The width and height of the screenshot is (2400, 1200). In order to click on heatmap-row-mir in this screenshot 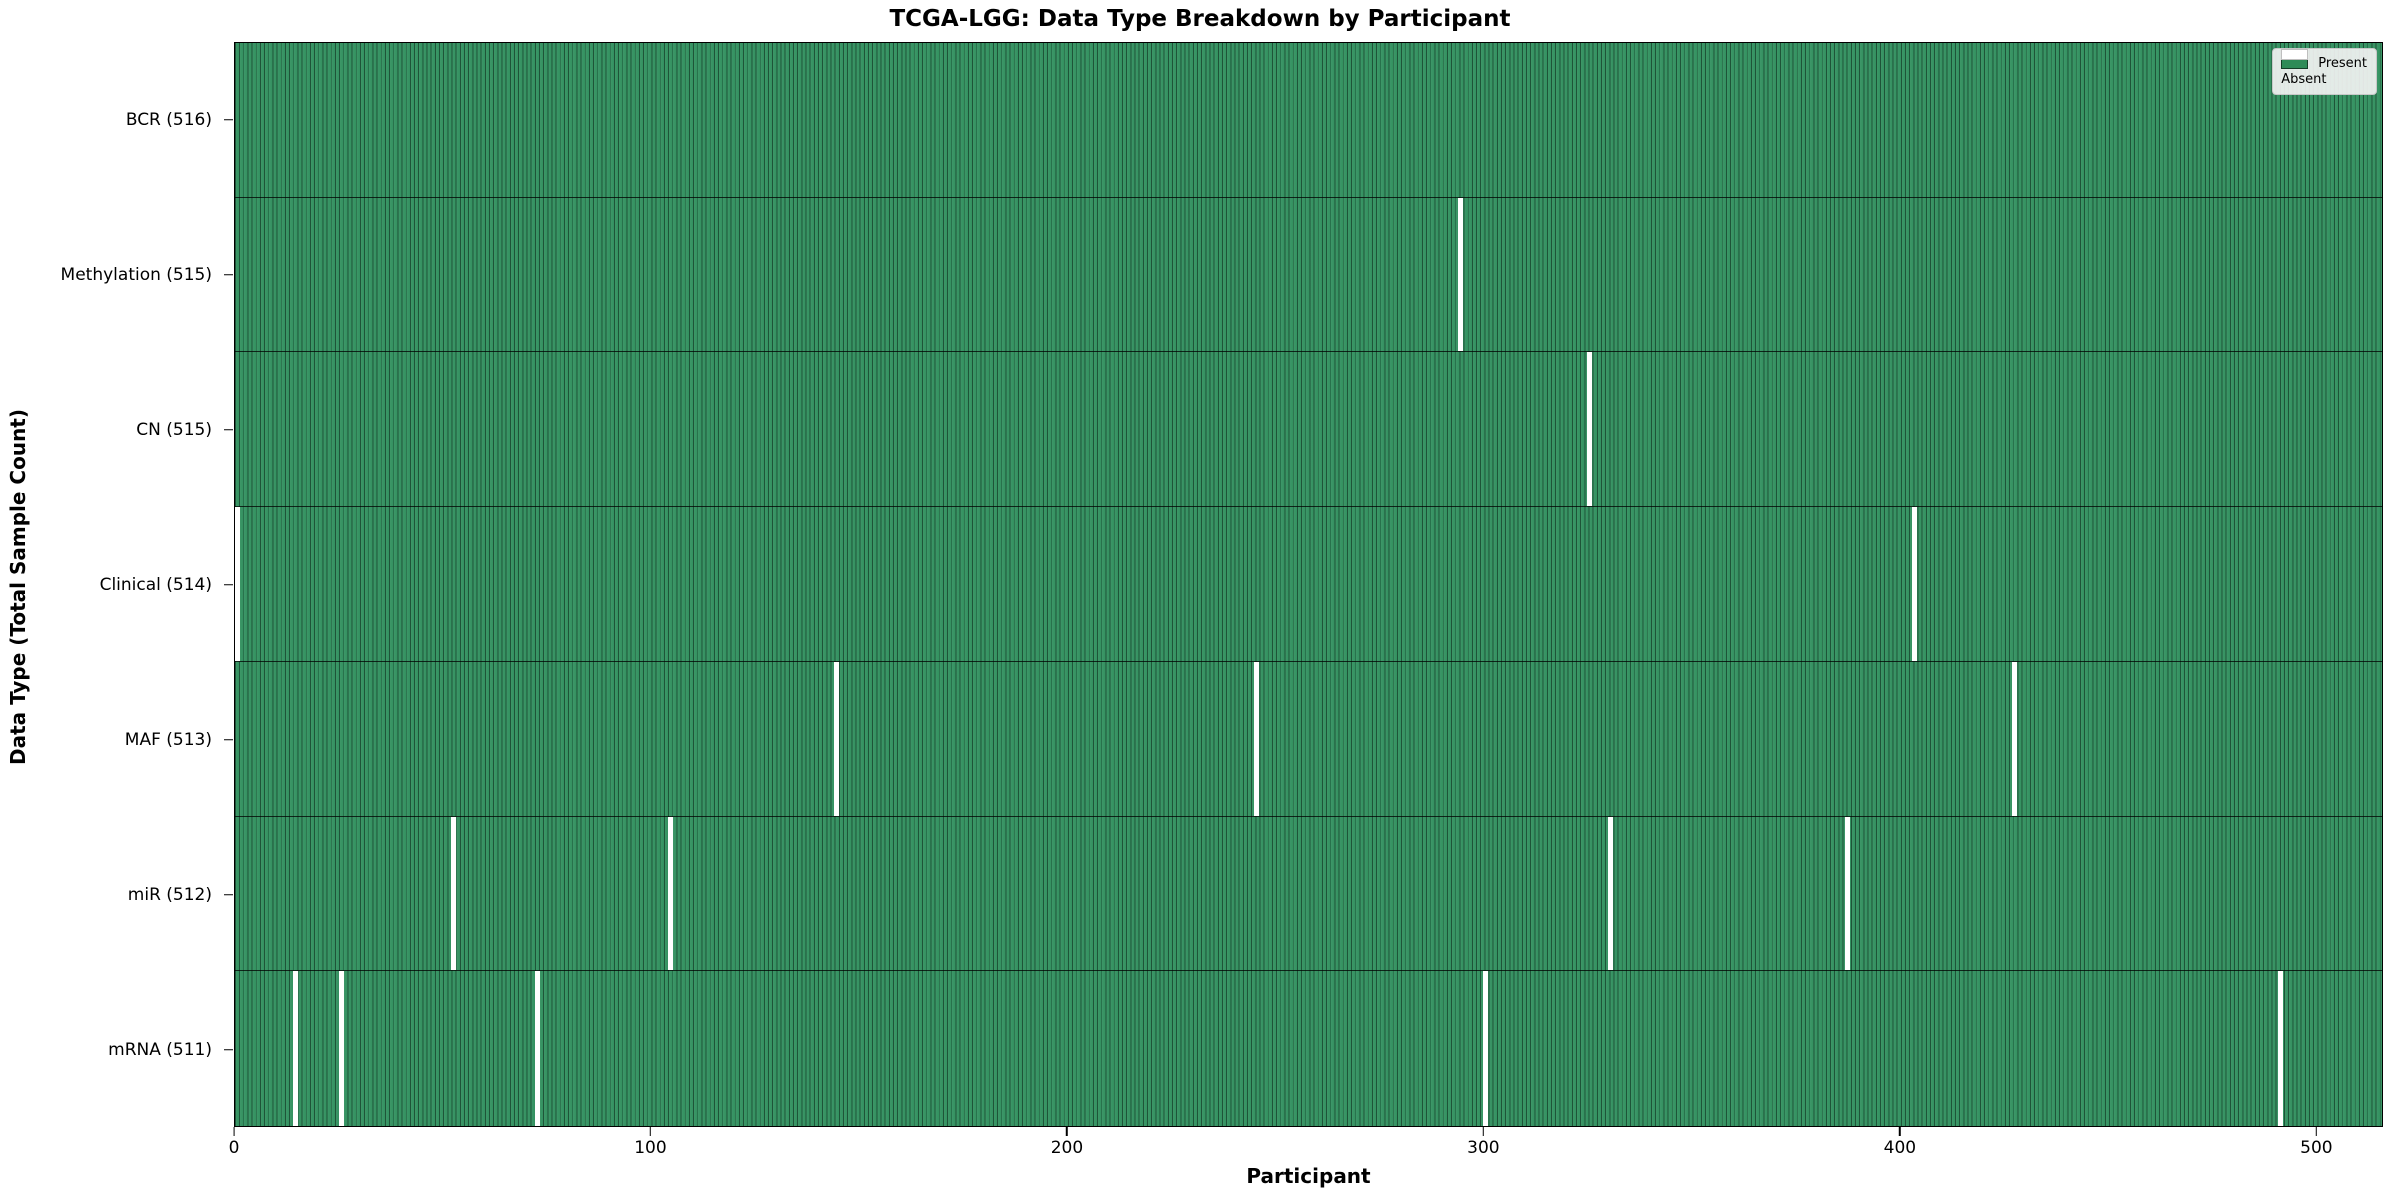, I will do `click(1308, 894)`.